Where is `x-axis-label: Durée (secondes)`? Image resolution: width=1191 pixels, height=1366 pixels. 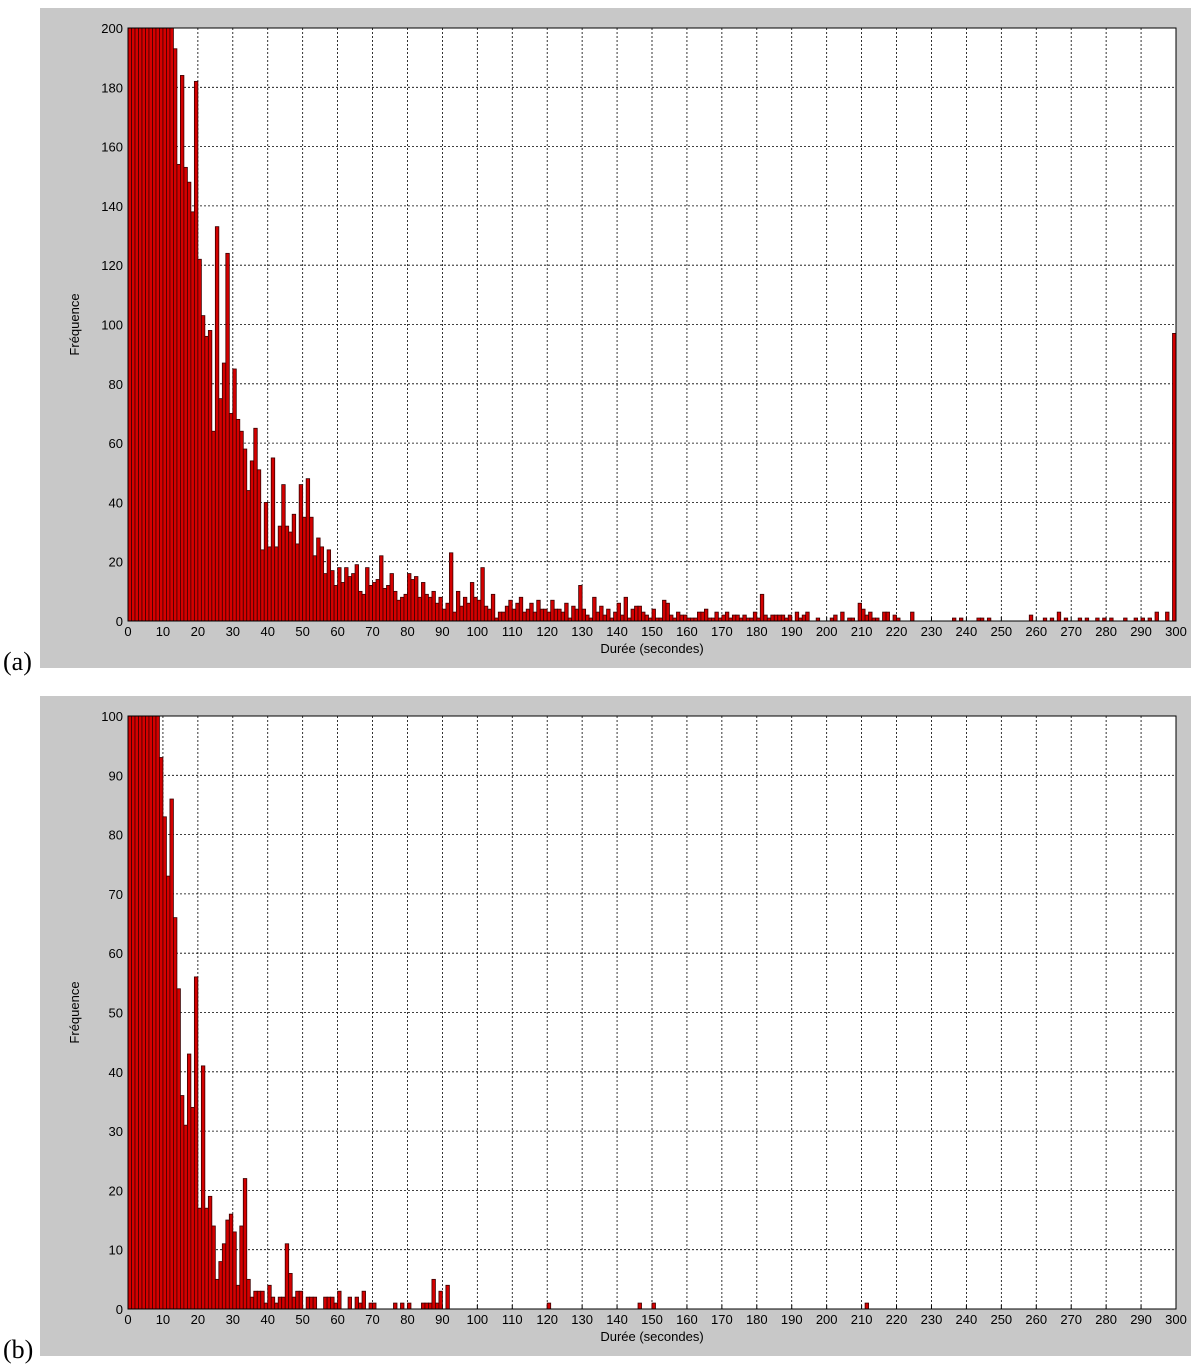
x-axis-label: Durée (secondes) is located at coordinates (651, 648).